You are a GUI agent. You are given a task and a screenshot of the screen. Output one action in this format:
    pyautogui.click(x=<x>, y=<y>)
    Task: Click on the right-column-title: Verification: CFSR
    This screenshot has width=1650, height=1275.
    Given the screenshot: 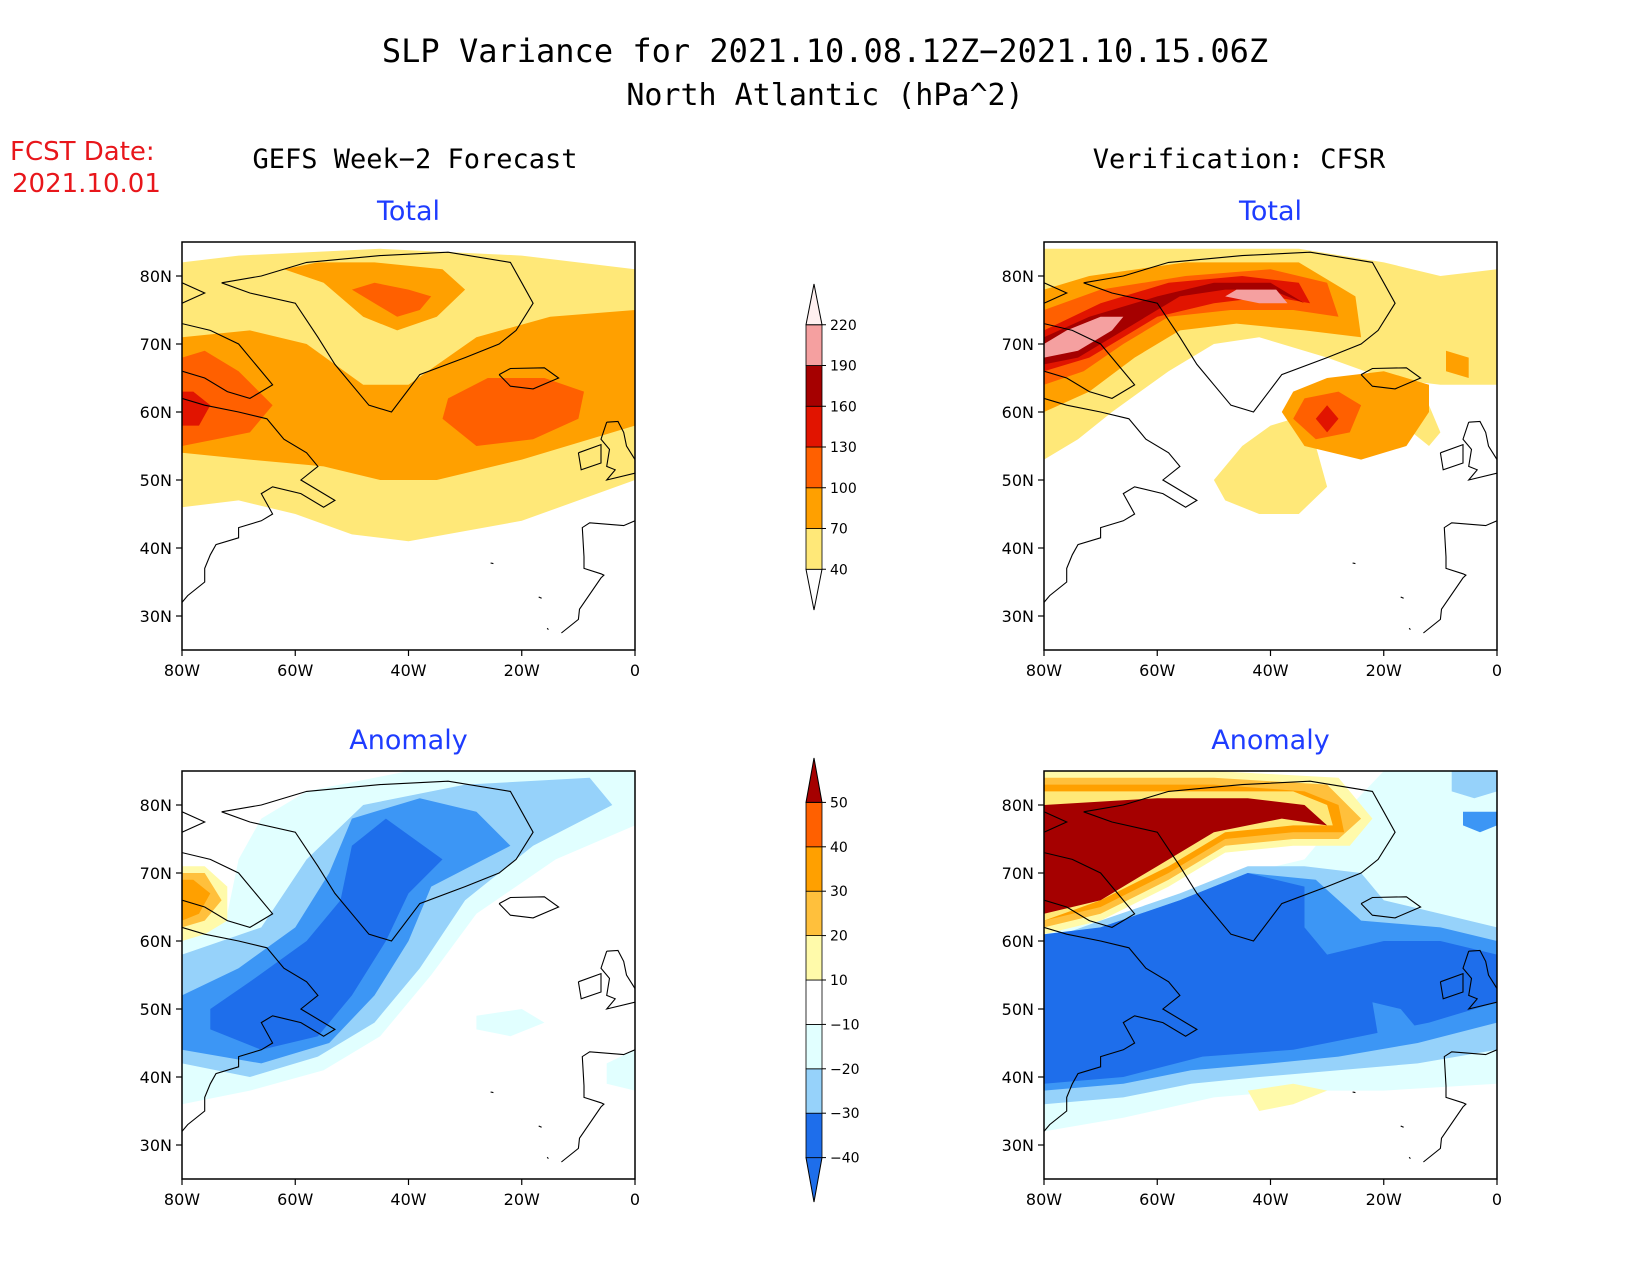 What is the action you would take?
    pyautogui.click(x=1239, y=159)
    